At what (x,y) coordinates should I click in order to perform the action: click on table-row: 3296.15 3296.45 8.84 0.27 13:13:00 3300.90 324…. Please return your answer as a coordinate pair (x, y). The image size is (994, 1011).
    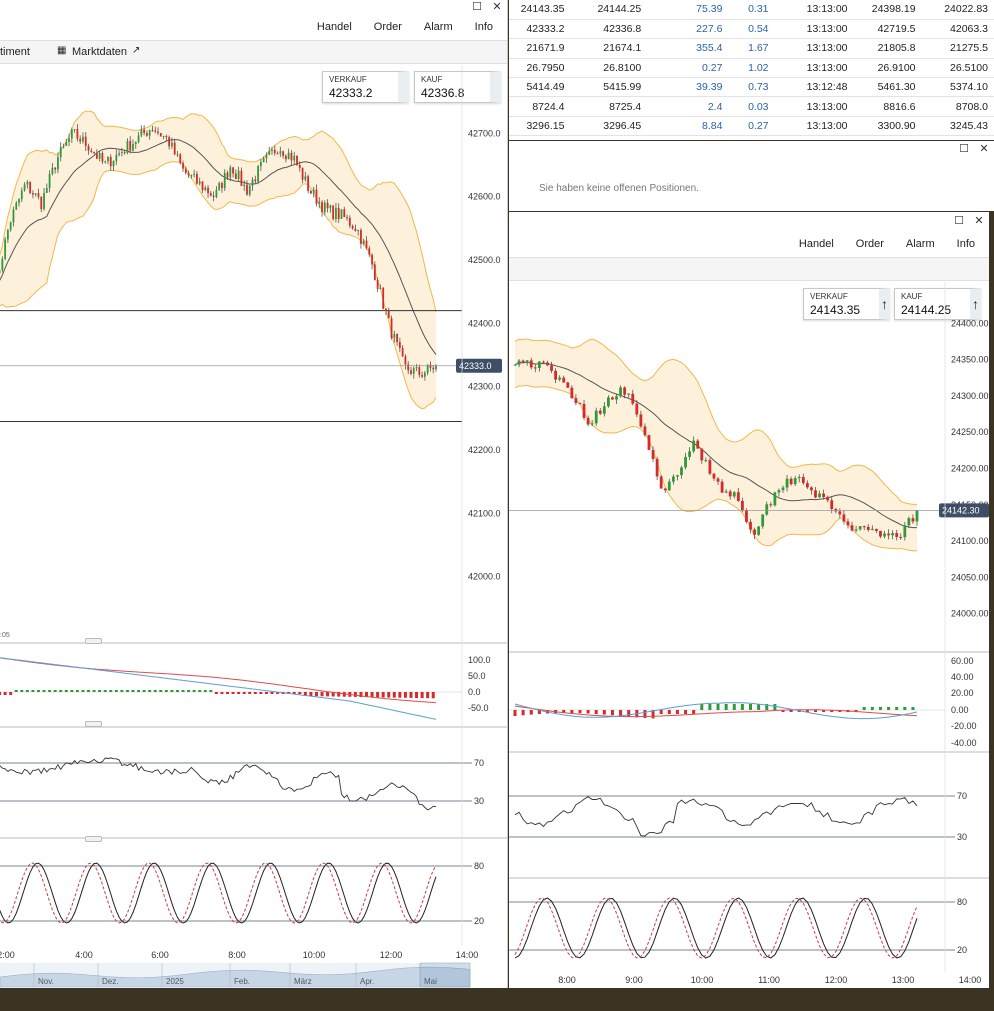
    Looking at the image, I should click on (751, 126).